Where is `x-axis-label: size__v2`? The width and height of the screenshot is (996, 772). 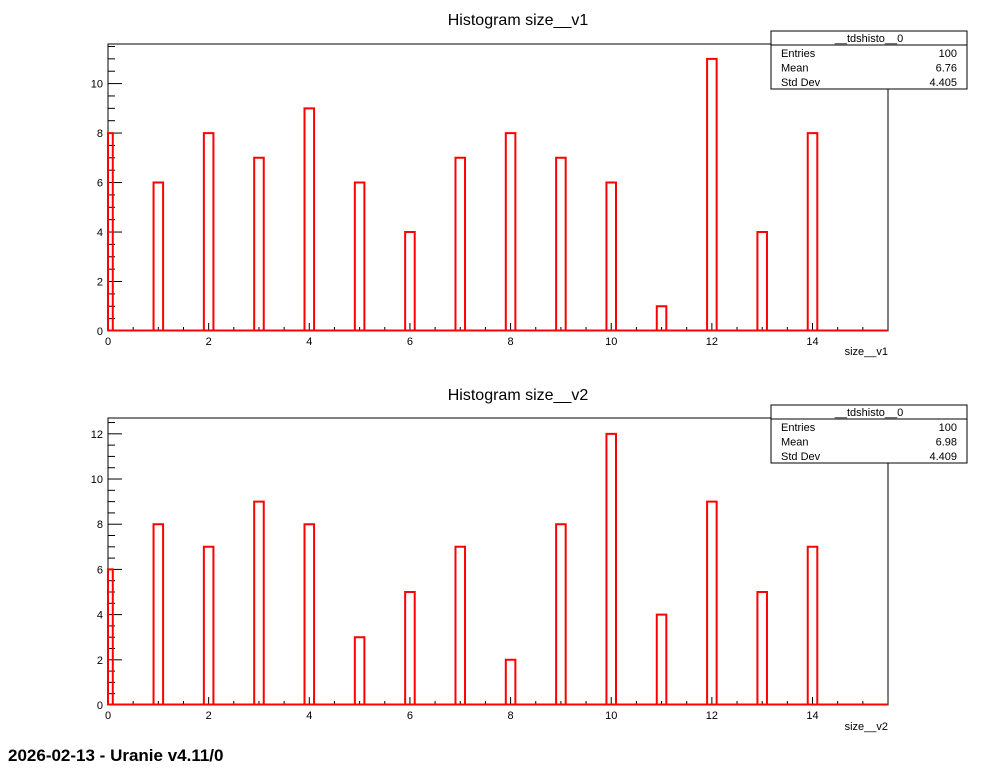
x-axis-label: size__v2 is located at coordinates (866, 727).